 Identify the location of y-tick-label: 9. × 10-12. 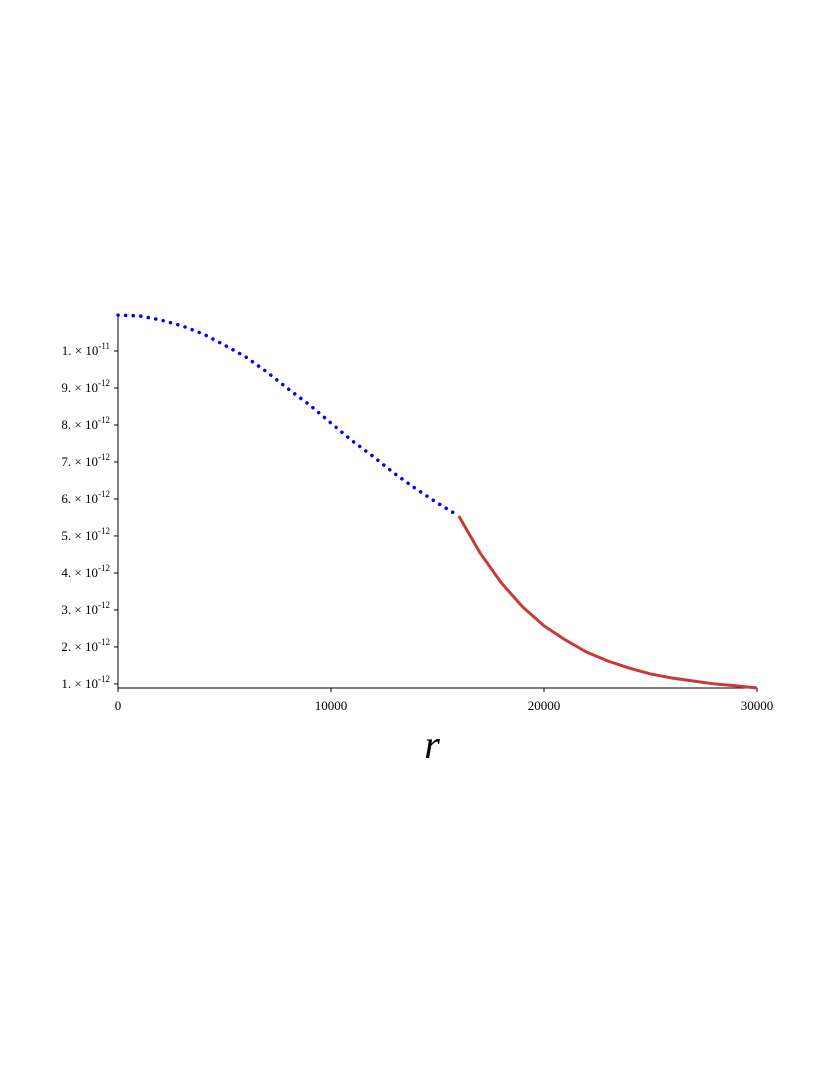
(85, 386).